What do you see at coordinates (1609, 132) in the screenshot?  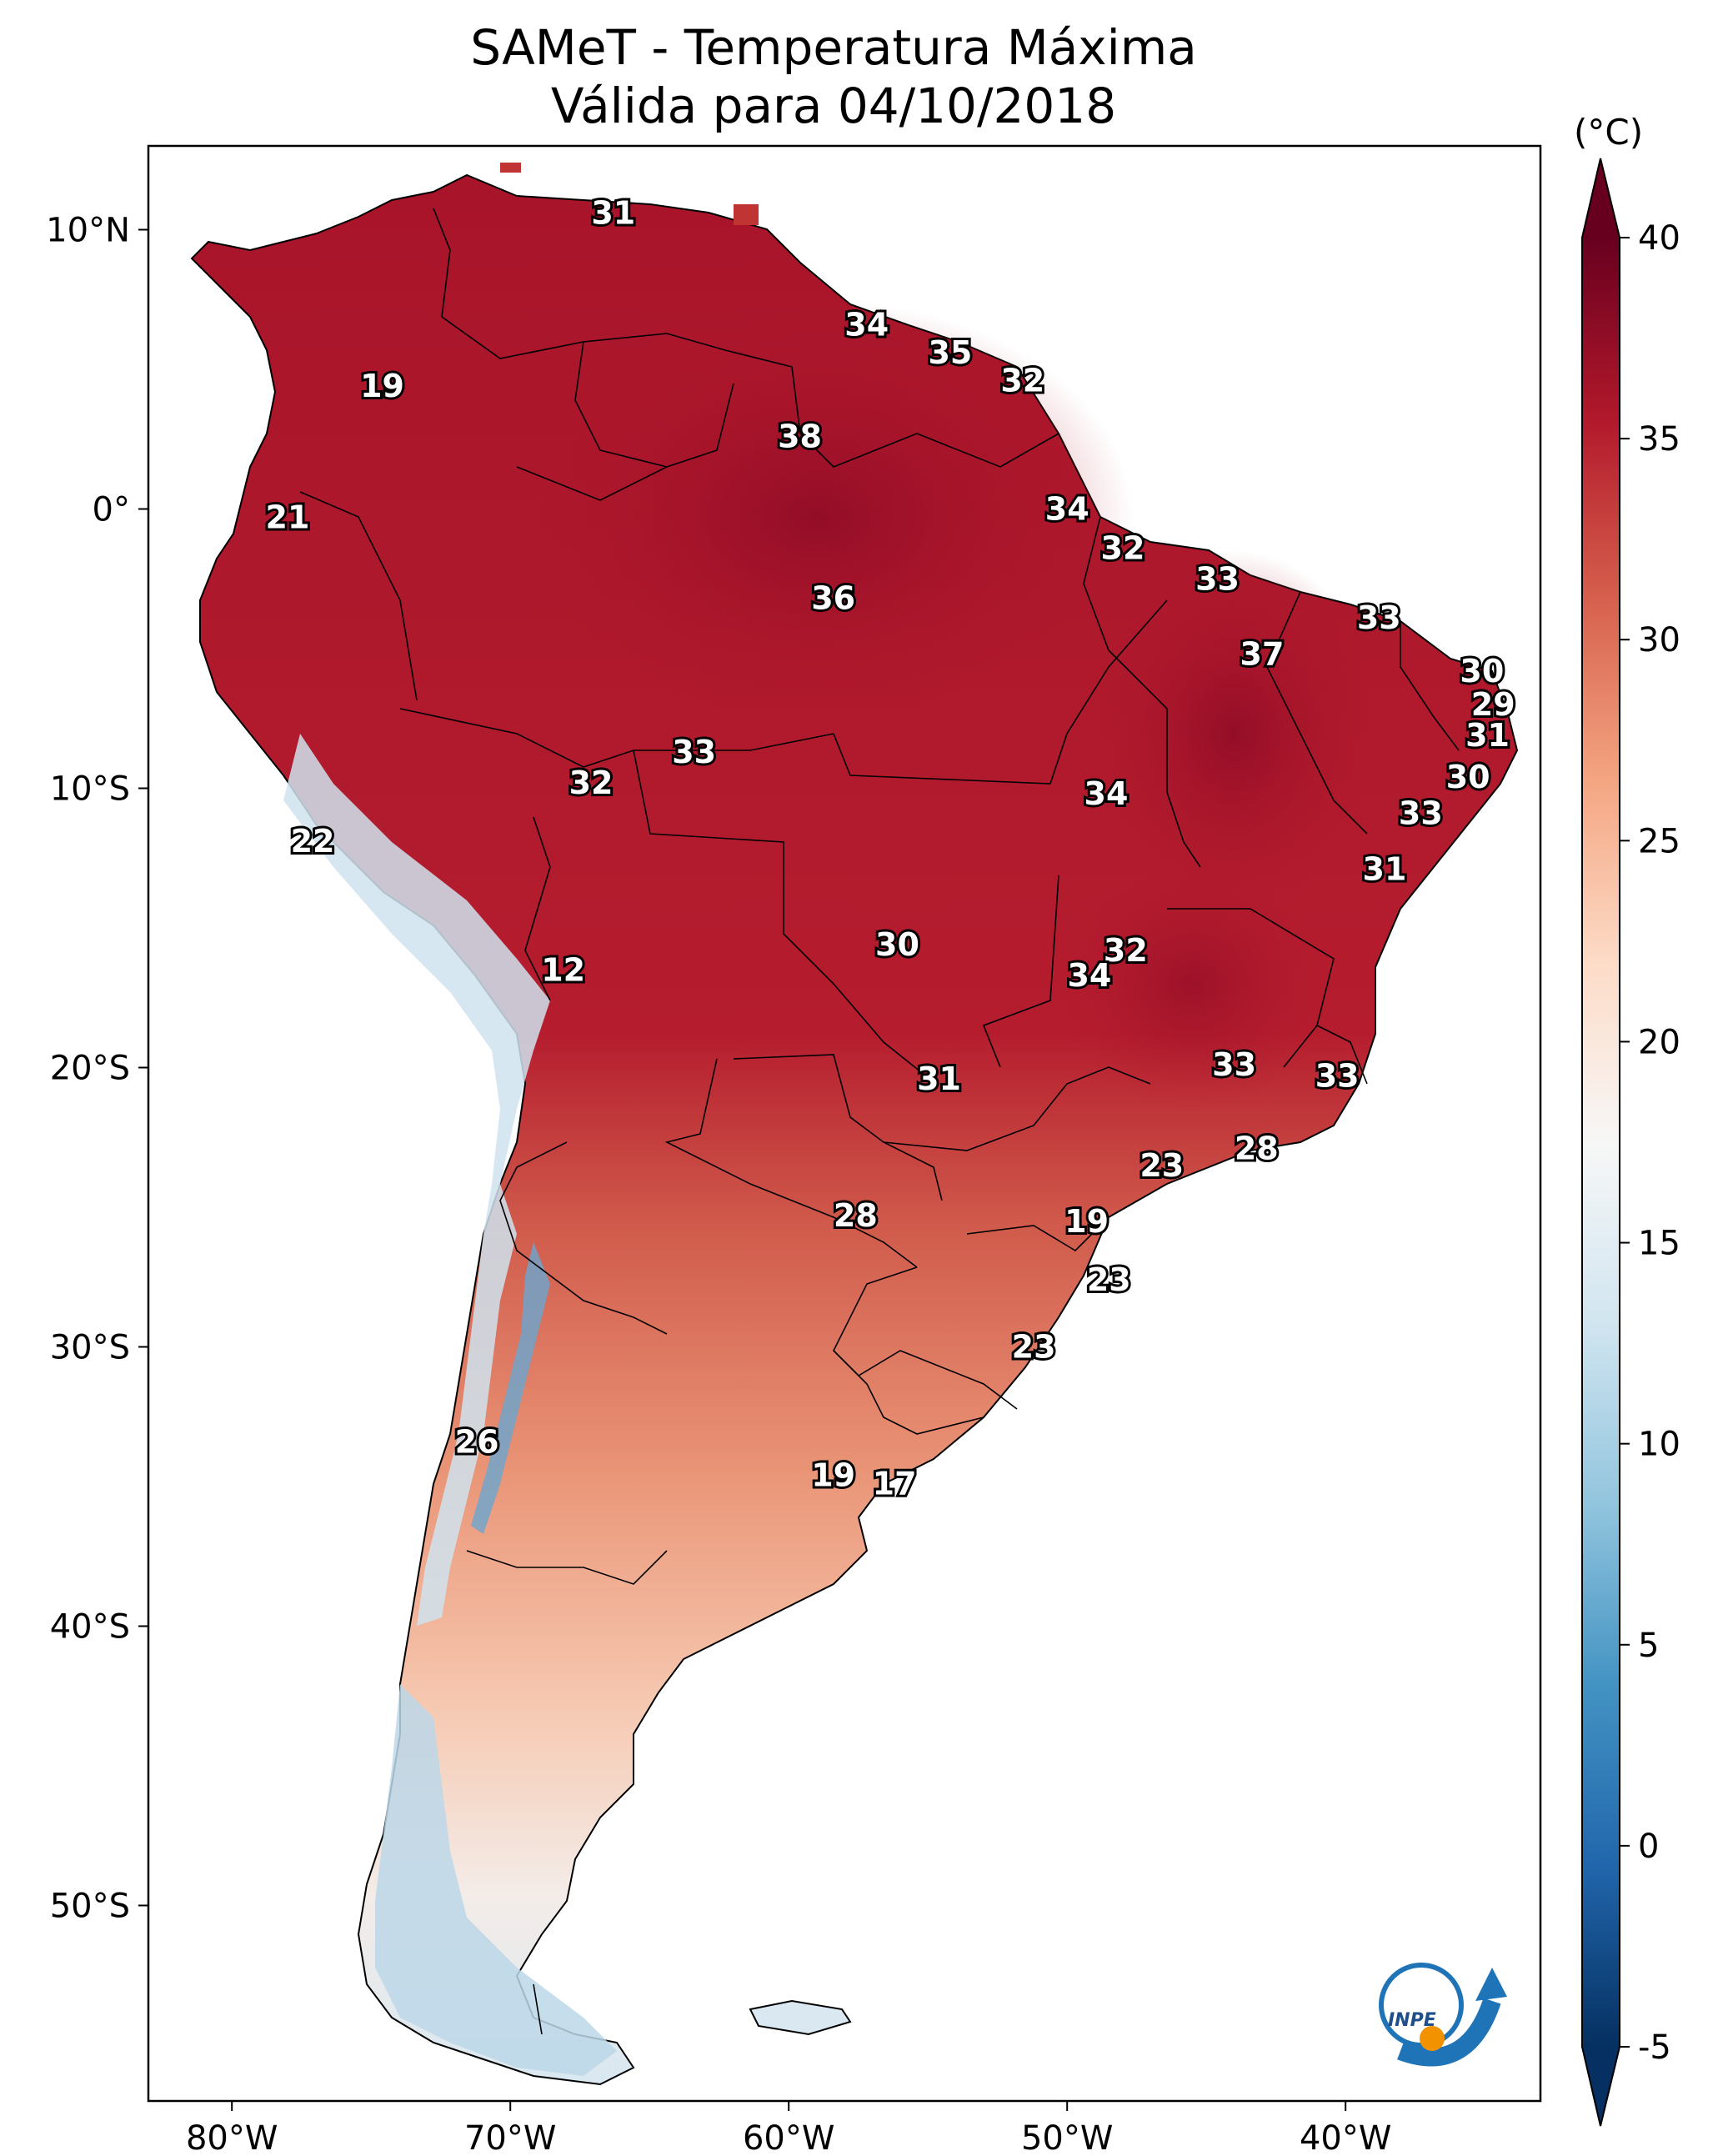 I see `colorbar-unit-label: (°C)` at bounding box center [1609, 132].